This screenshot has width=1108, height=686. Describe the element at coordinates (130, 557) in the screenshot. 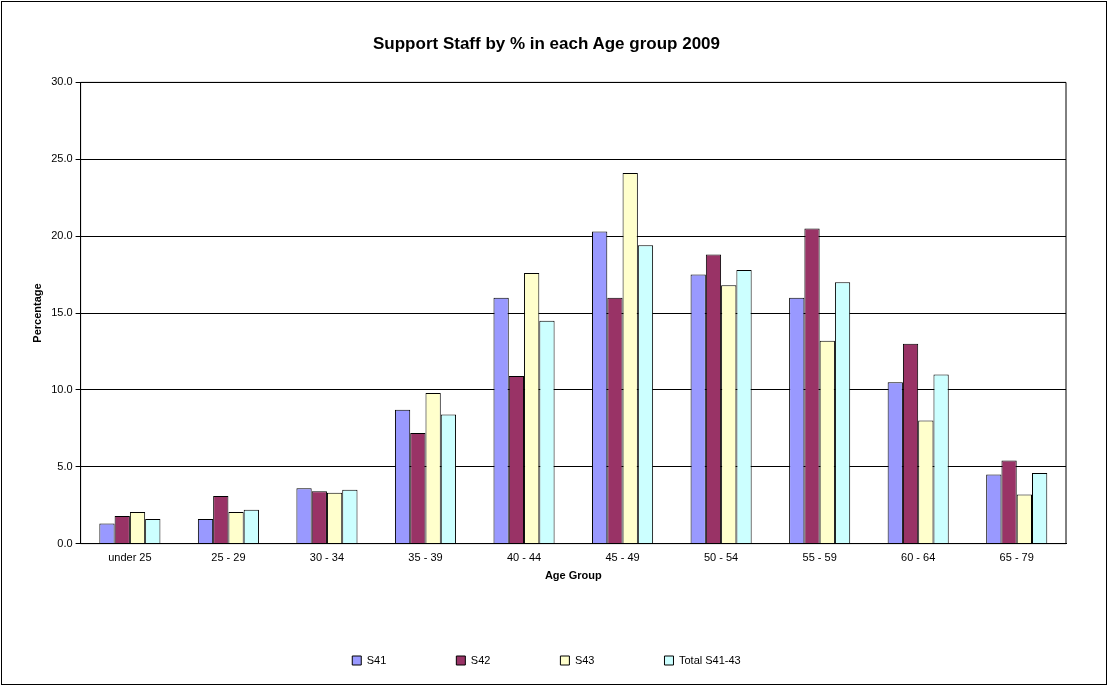

I see `x-tick-label: under 25` at that location.